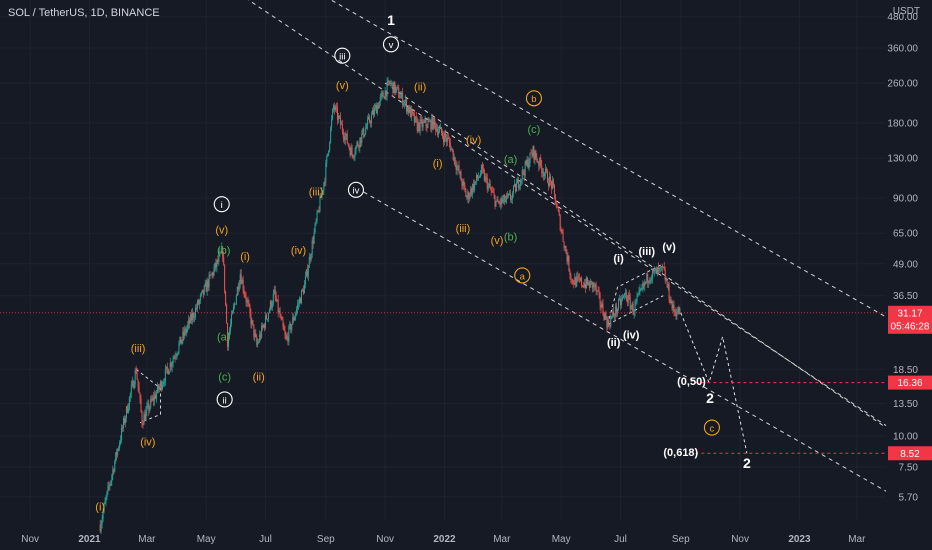 Image resolution: width=932 pixels, height=550 pixels. Describe the element at coordinates (222, 205) in the screenshot. I see `wave-label: i` at that location.